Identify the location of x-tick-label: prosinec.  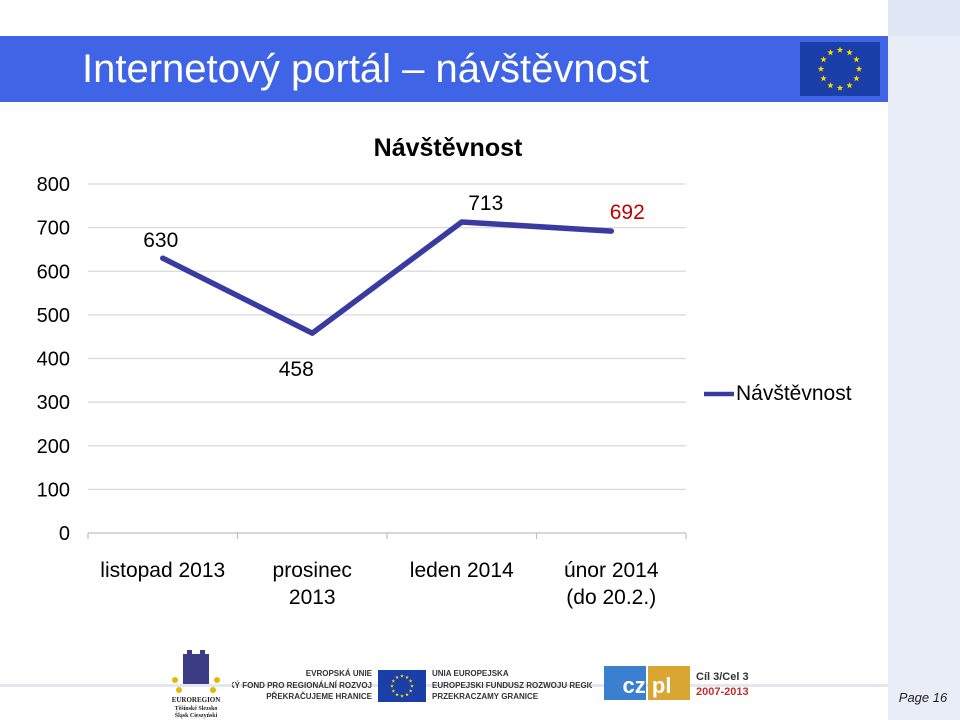
(312, 570).